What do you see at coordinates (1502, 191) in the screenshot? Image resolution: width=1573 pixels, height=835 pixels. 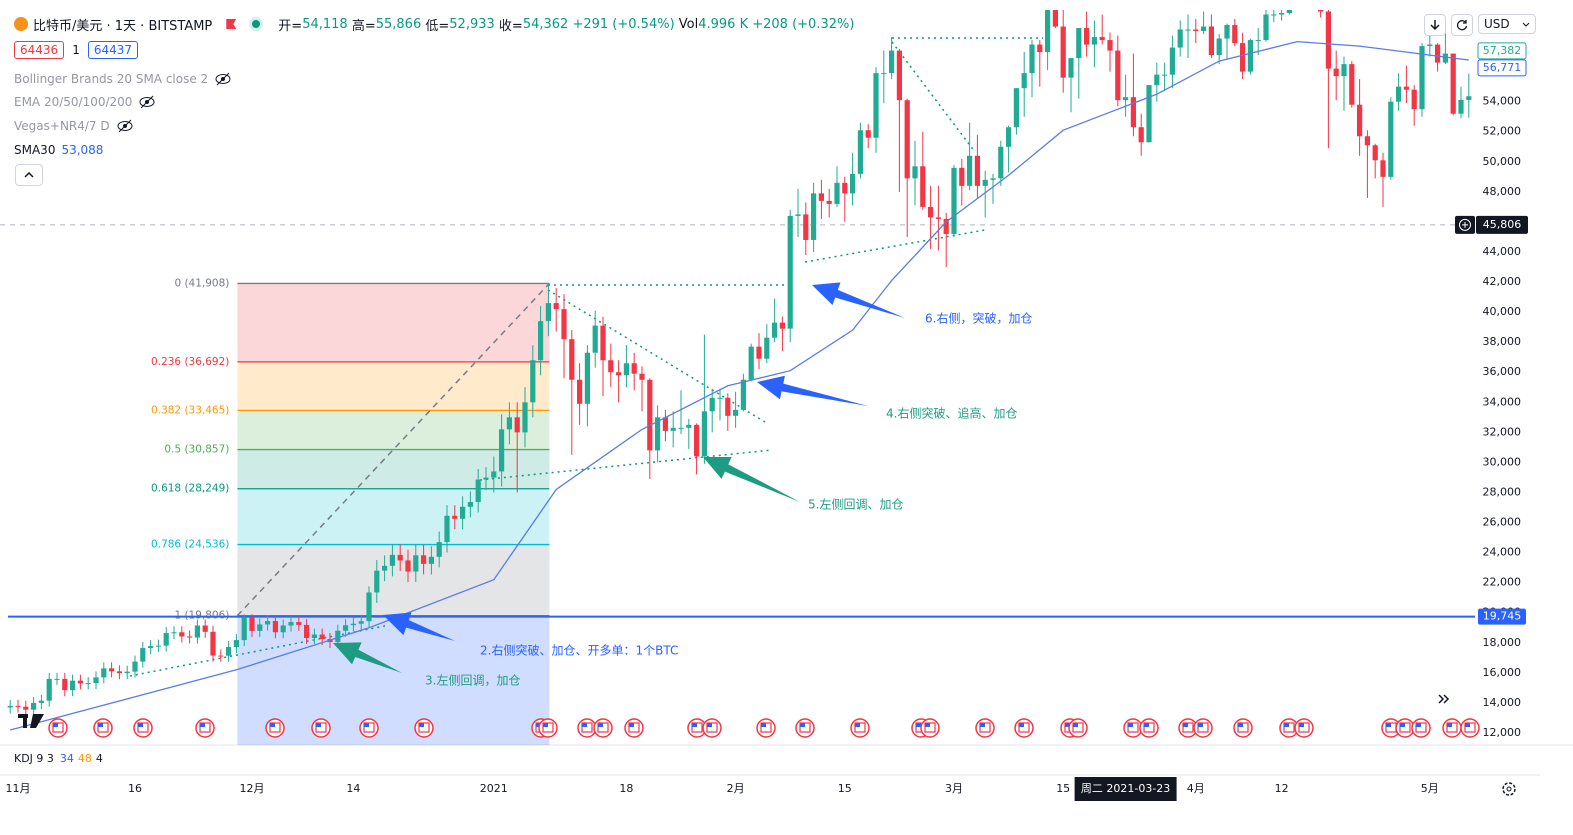 I see `y-tick-label: 48,000` at bounding box center [1502, 191].